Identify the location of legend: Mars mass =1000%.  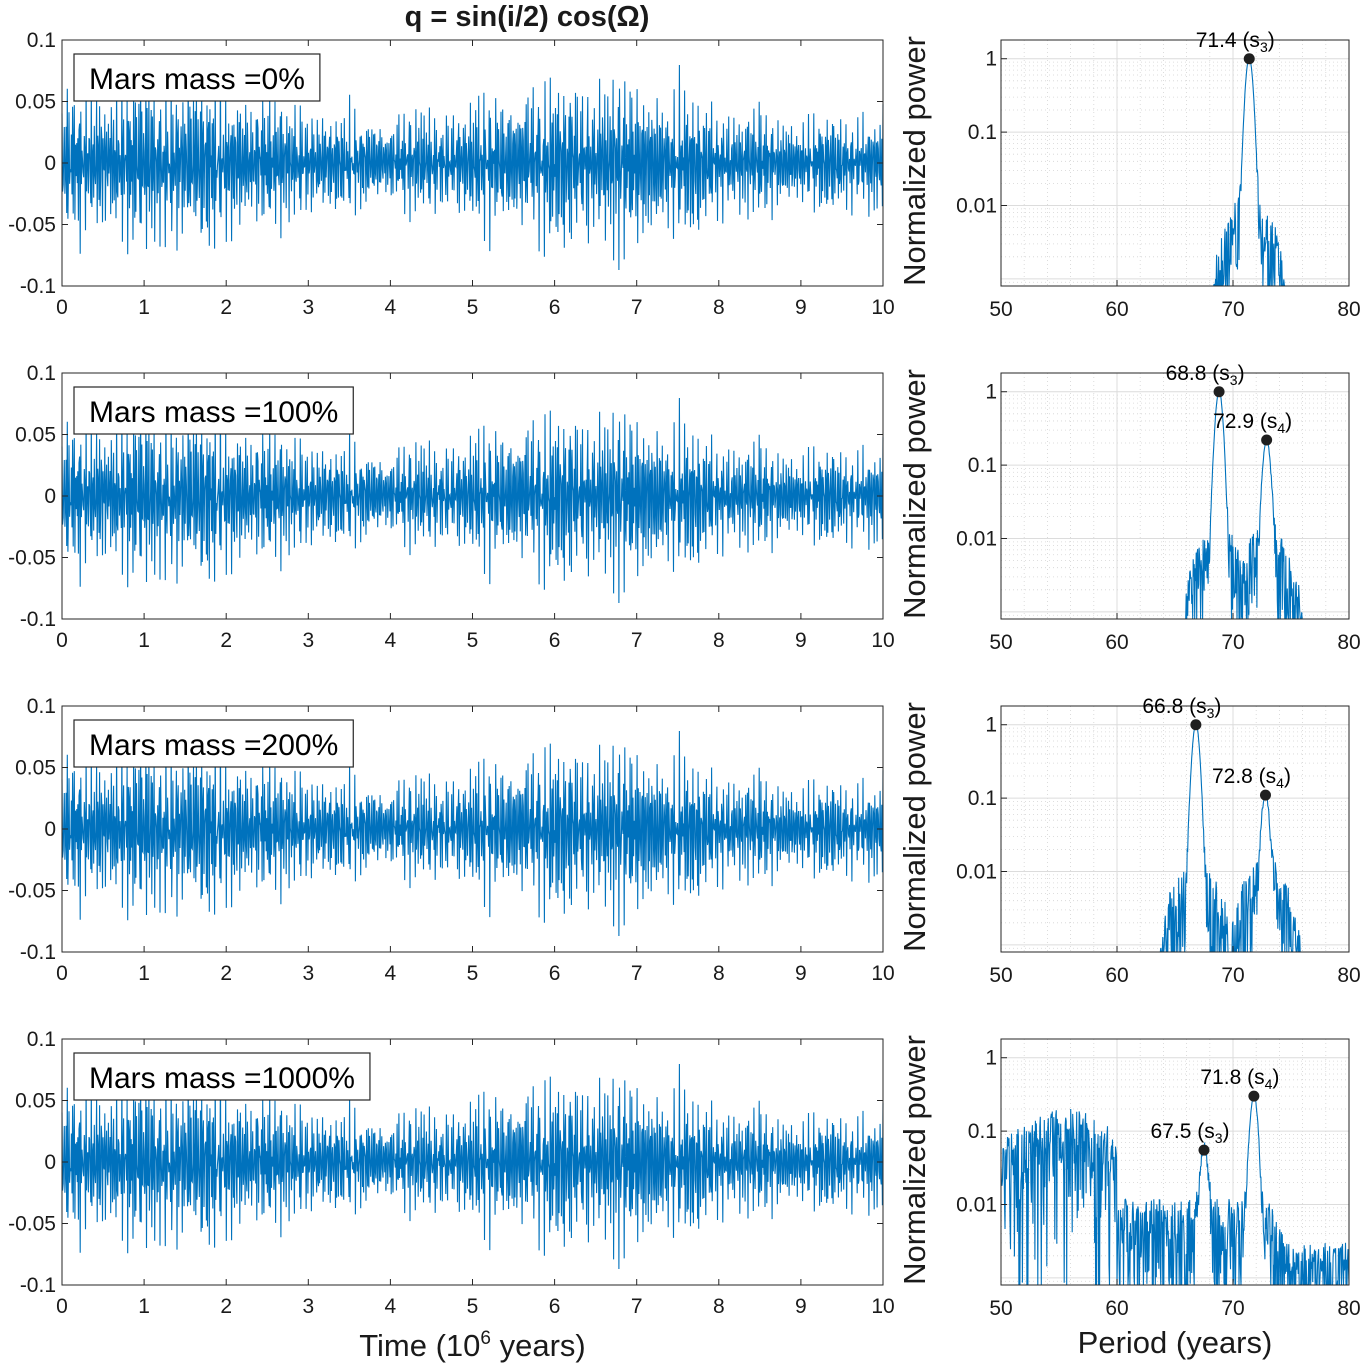
(222, 1076).